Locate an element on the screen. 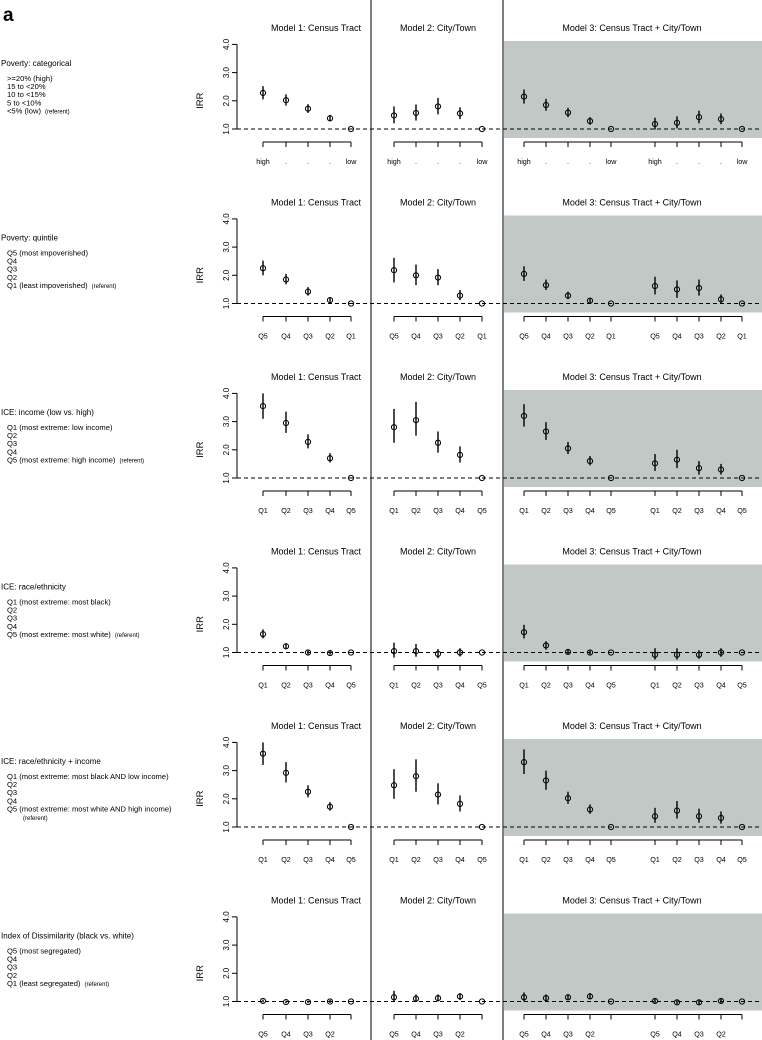 The width and height of the screenshot is (762, 1040). row-item: Q1 (least impoverished) is located at coordinates (47, 285).